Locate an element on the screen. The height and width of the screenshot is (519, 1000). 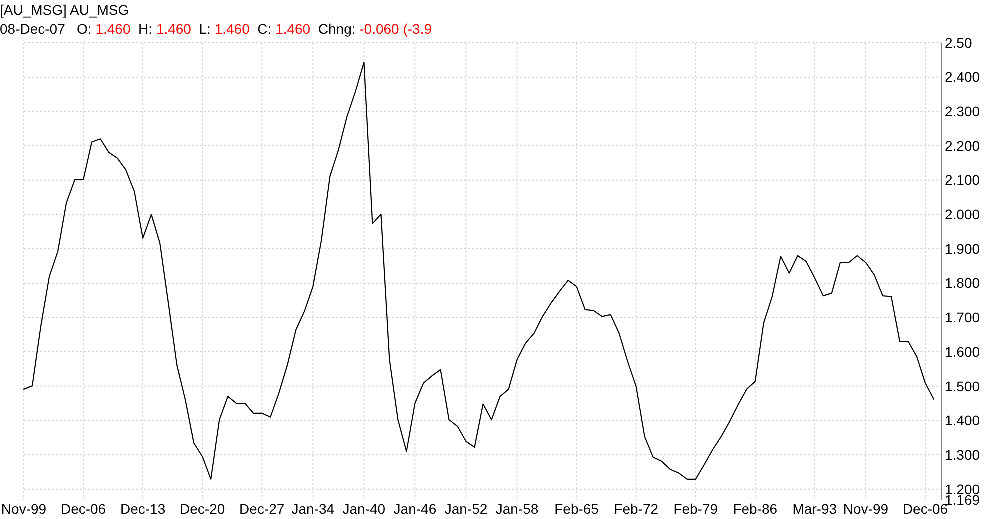
x-tick-label: Feb-86 is located at coordinates (755, 509).